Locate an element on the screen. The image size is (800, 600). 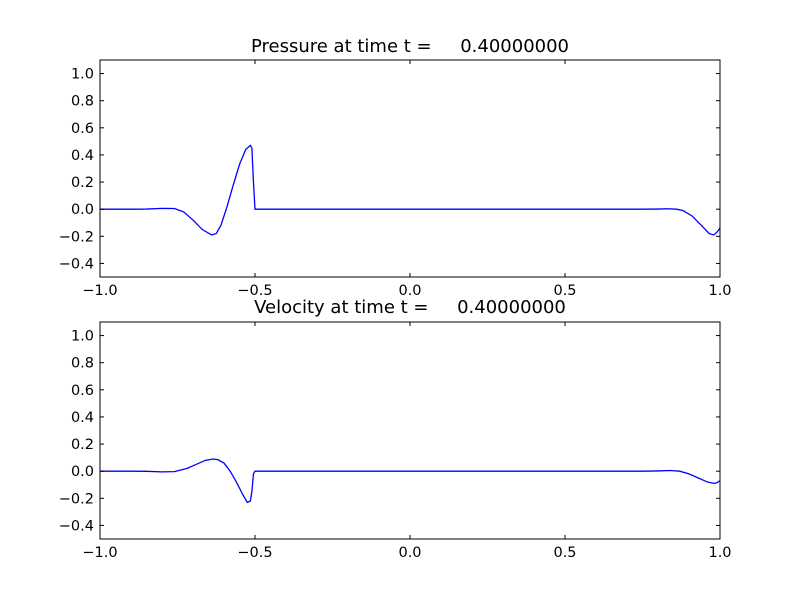
pressure-x-tick-label: 0.5 is located at coordinates (564, 291).